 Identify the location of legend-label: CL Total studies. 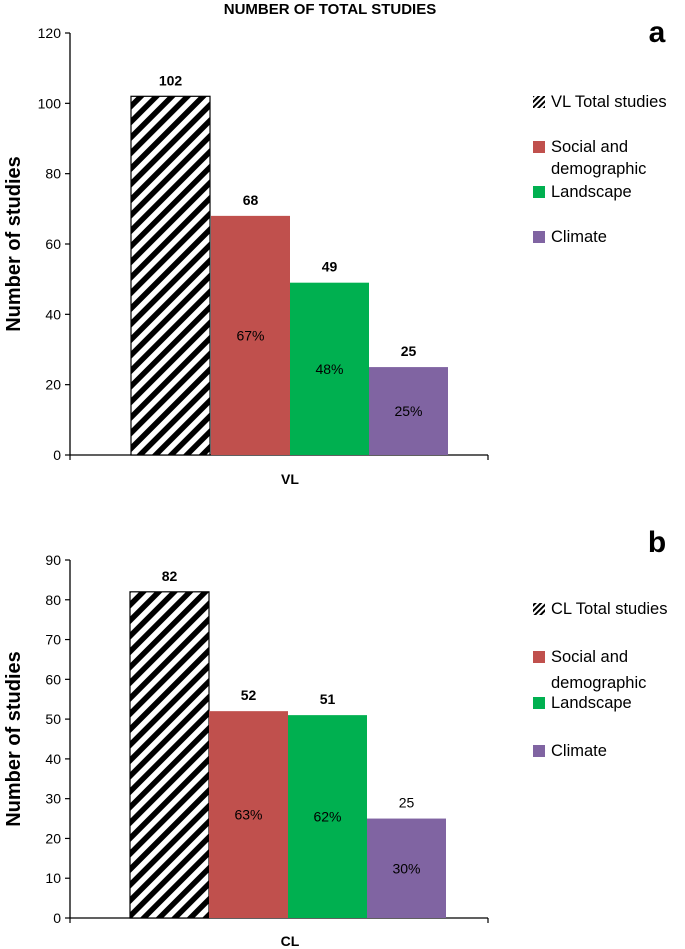
(609, 609).